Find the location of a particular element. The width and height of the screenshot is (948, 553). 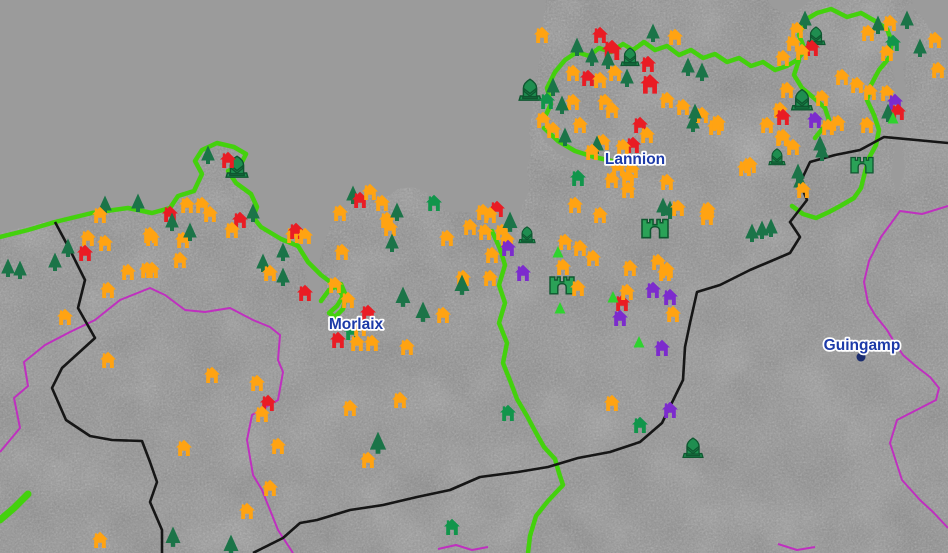

coastal-path-west is located at coordinates (150, 194).